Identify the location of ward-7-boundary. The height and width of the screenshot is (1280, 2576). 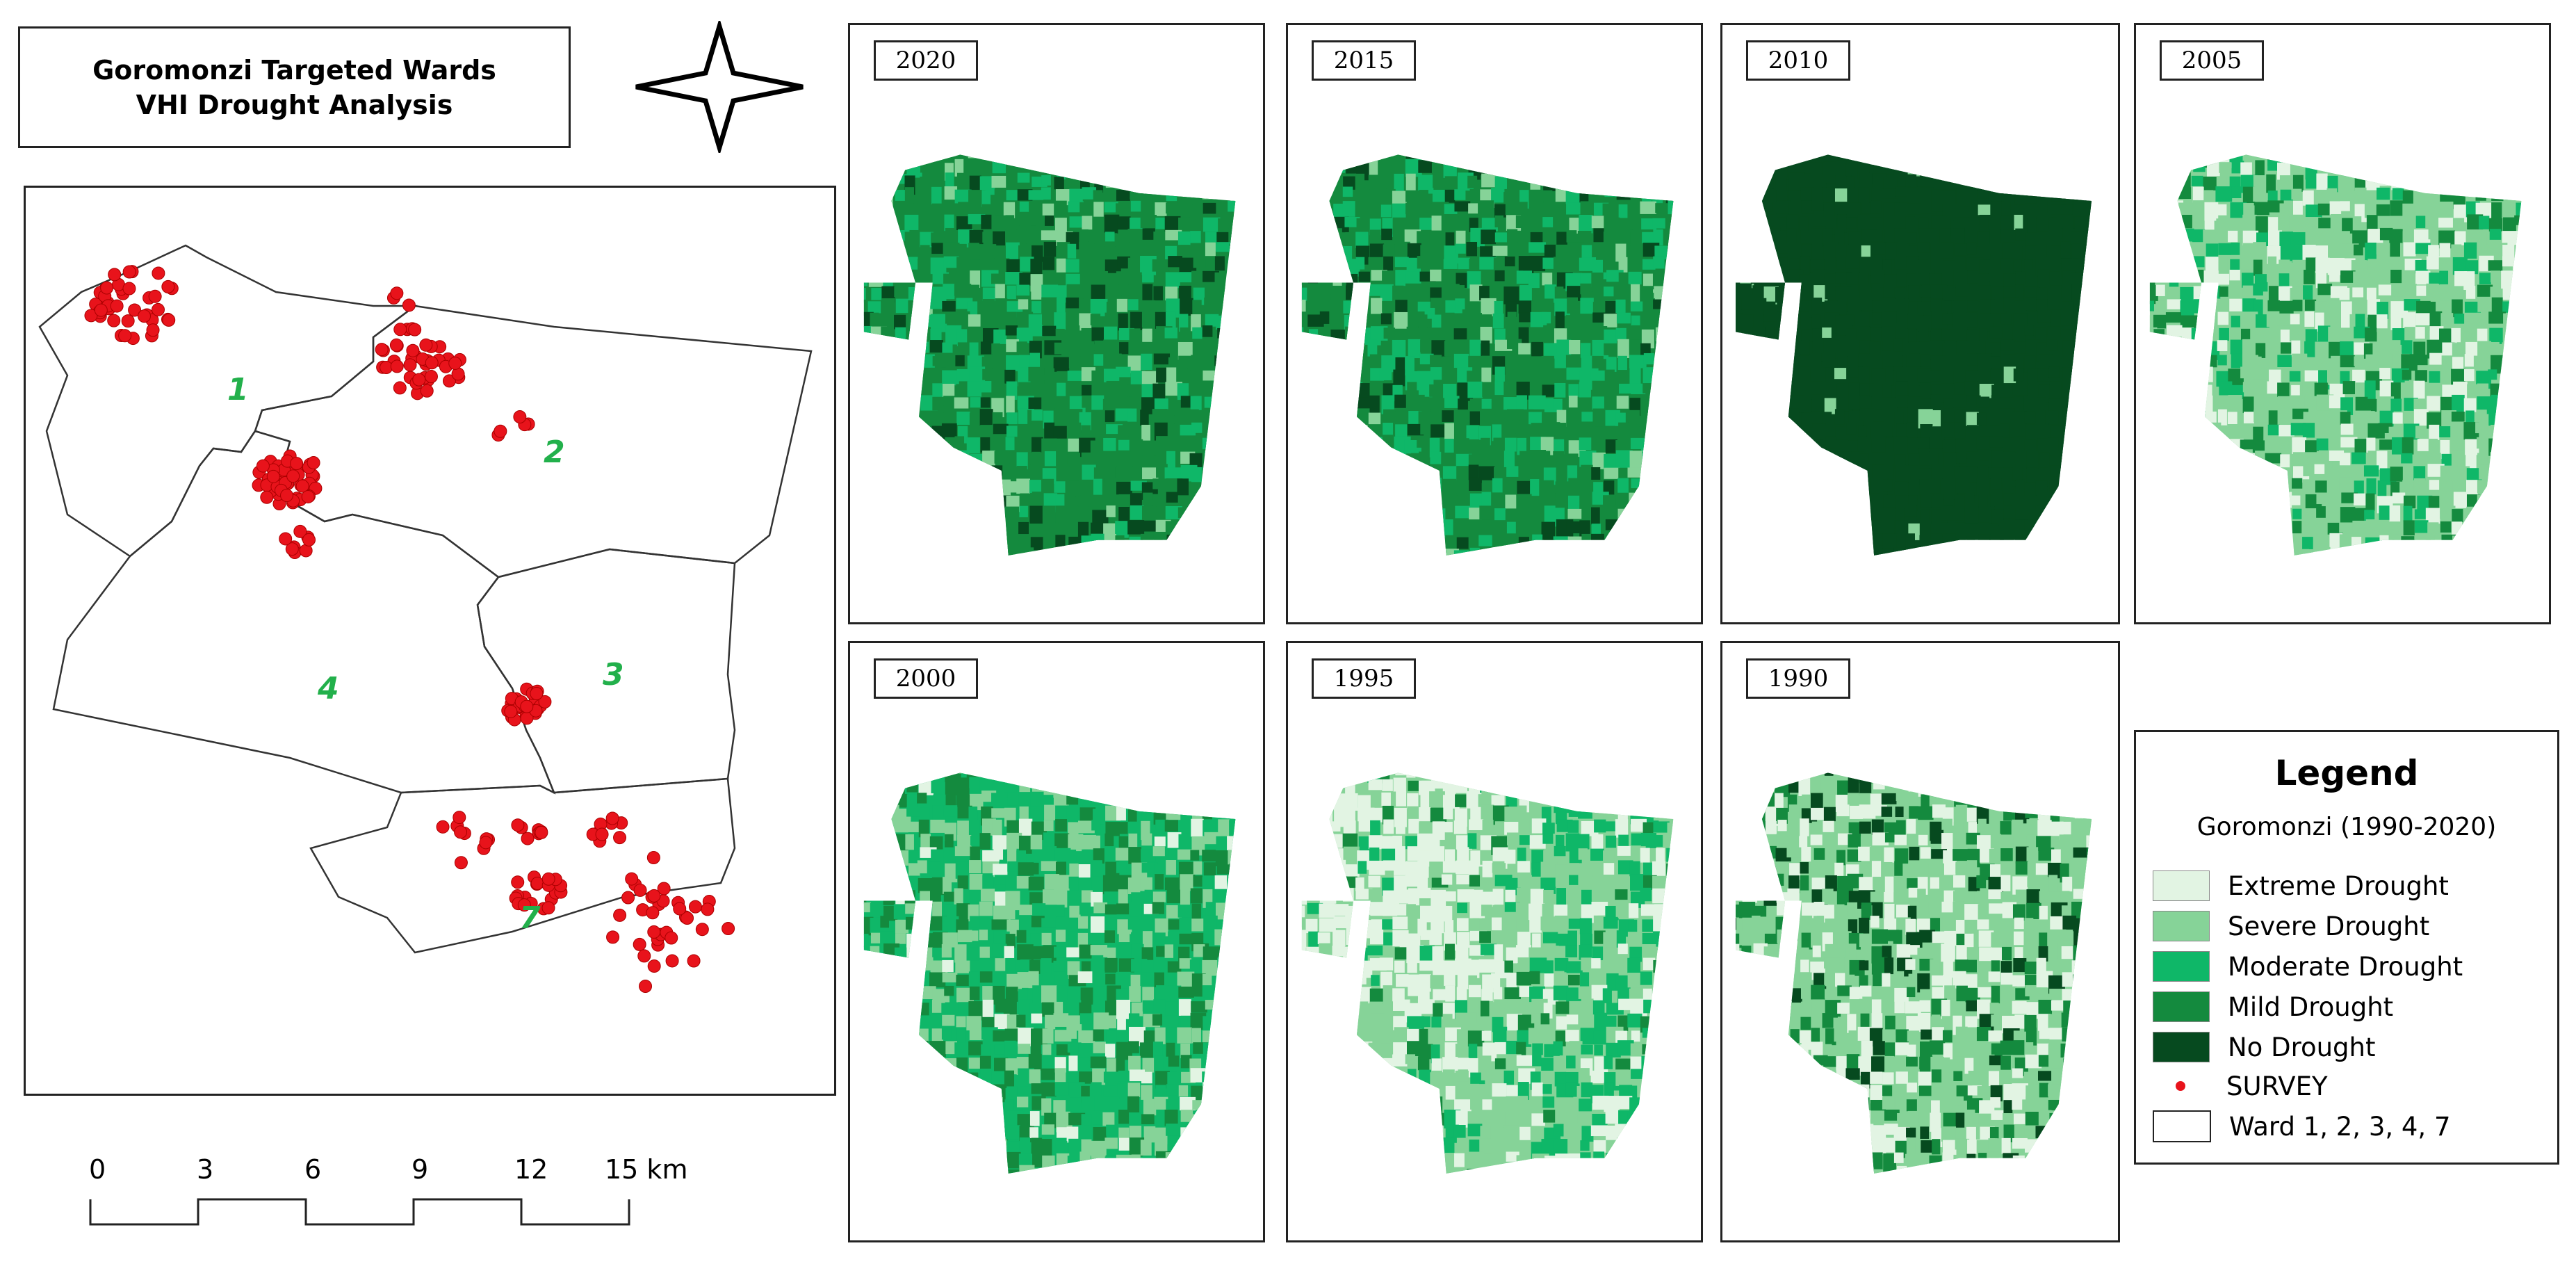
(522, 865).